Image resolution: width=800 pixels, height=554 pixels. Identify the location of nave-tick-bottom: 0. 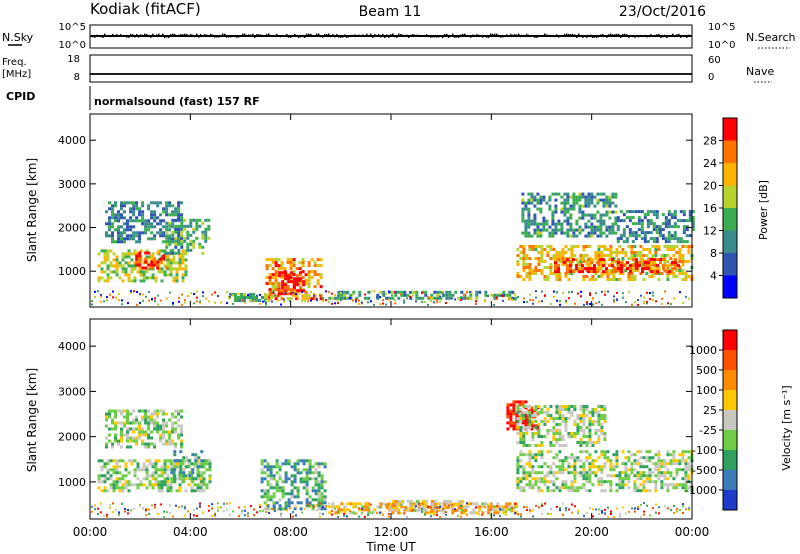
(711, 77).